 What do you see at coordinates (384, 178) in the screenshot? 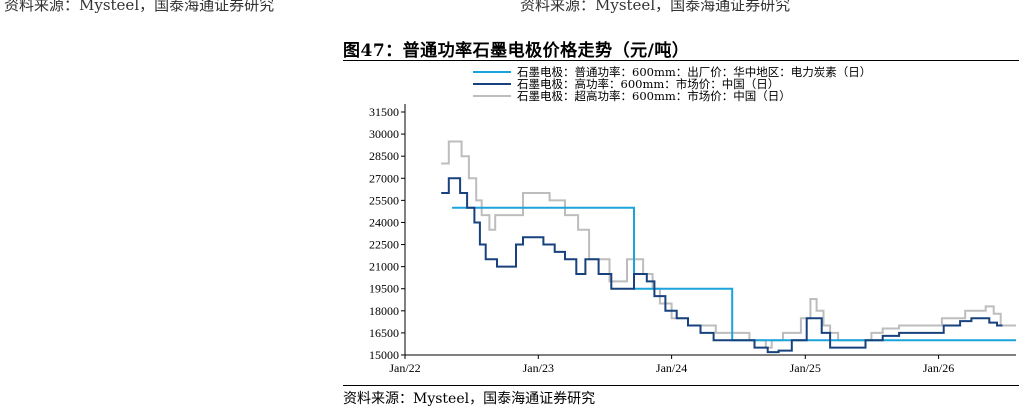
I see `y-tick-label: 27000` at bounding box center [384, 178].